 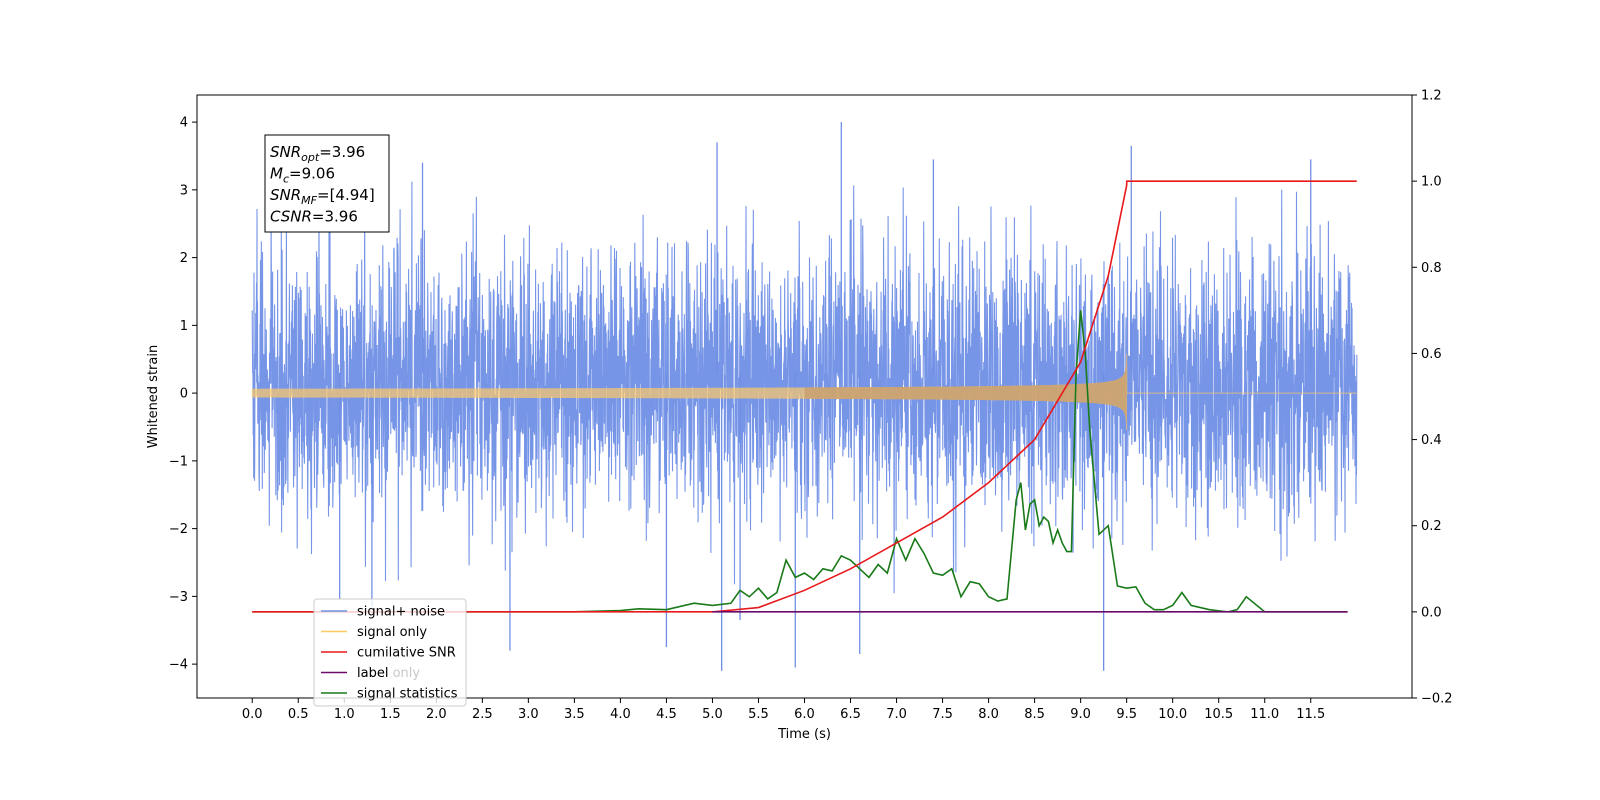 I want to click on x-tick-label: 5.0, so click(x=712, y=714).